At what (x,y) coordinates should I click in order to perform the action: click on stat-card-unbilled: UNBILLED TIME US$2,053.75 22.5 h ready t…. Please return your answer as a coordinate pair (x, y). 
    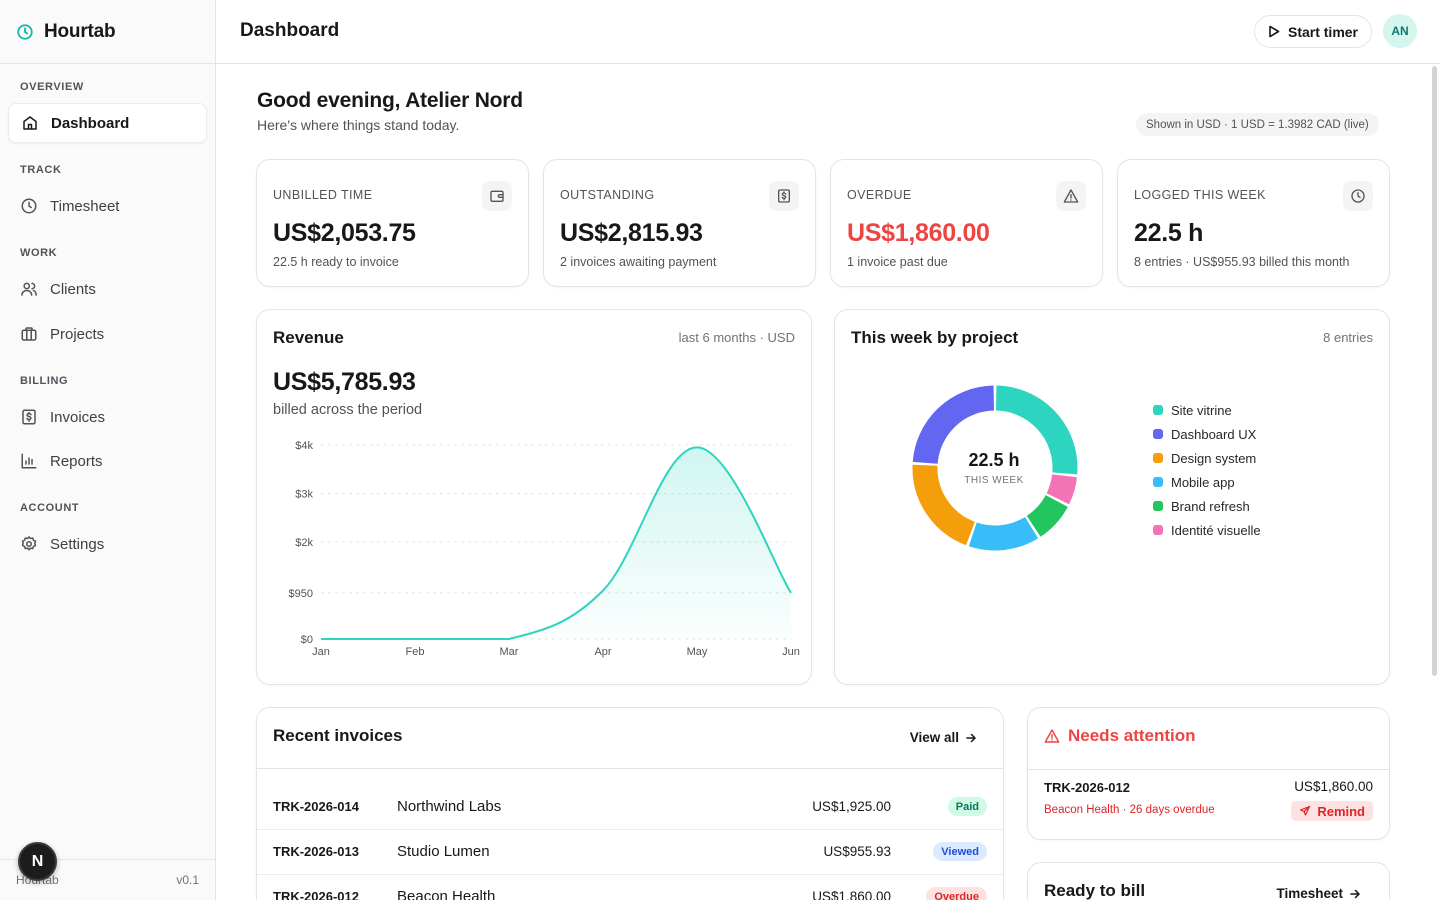
    Looking at the image, I should click on (392, 223).